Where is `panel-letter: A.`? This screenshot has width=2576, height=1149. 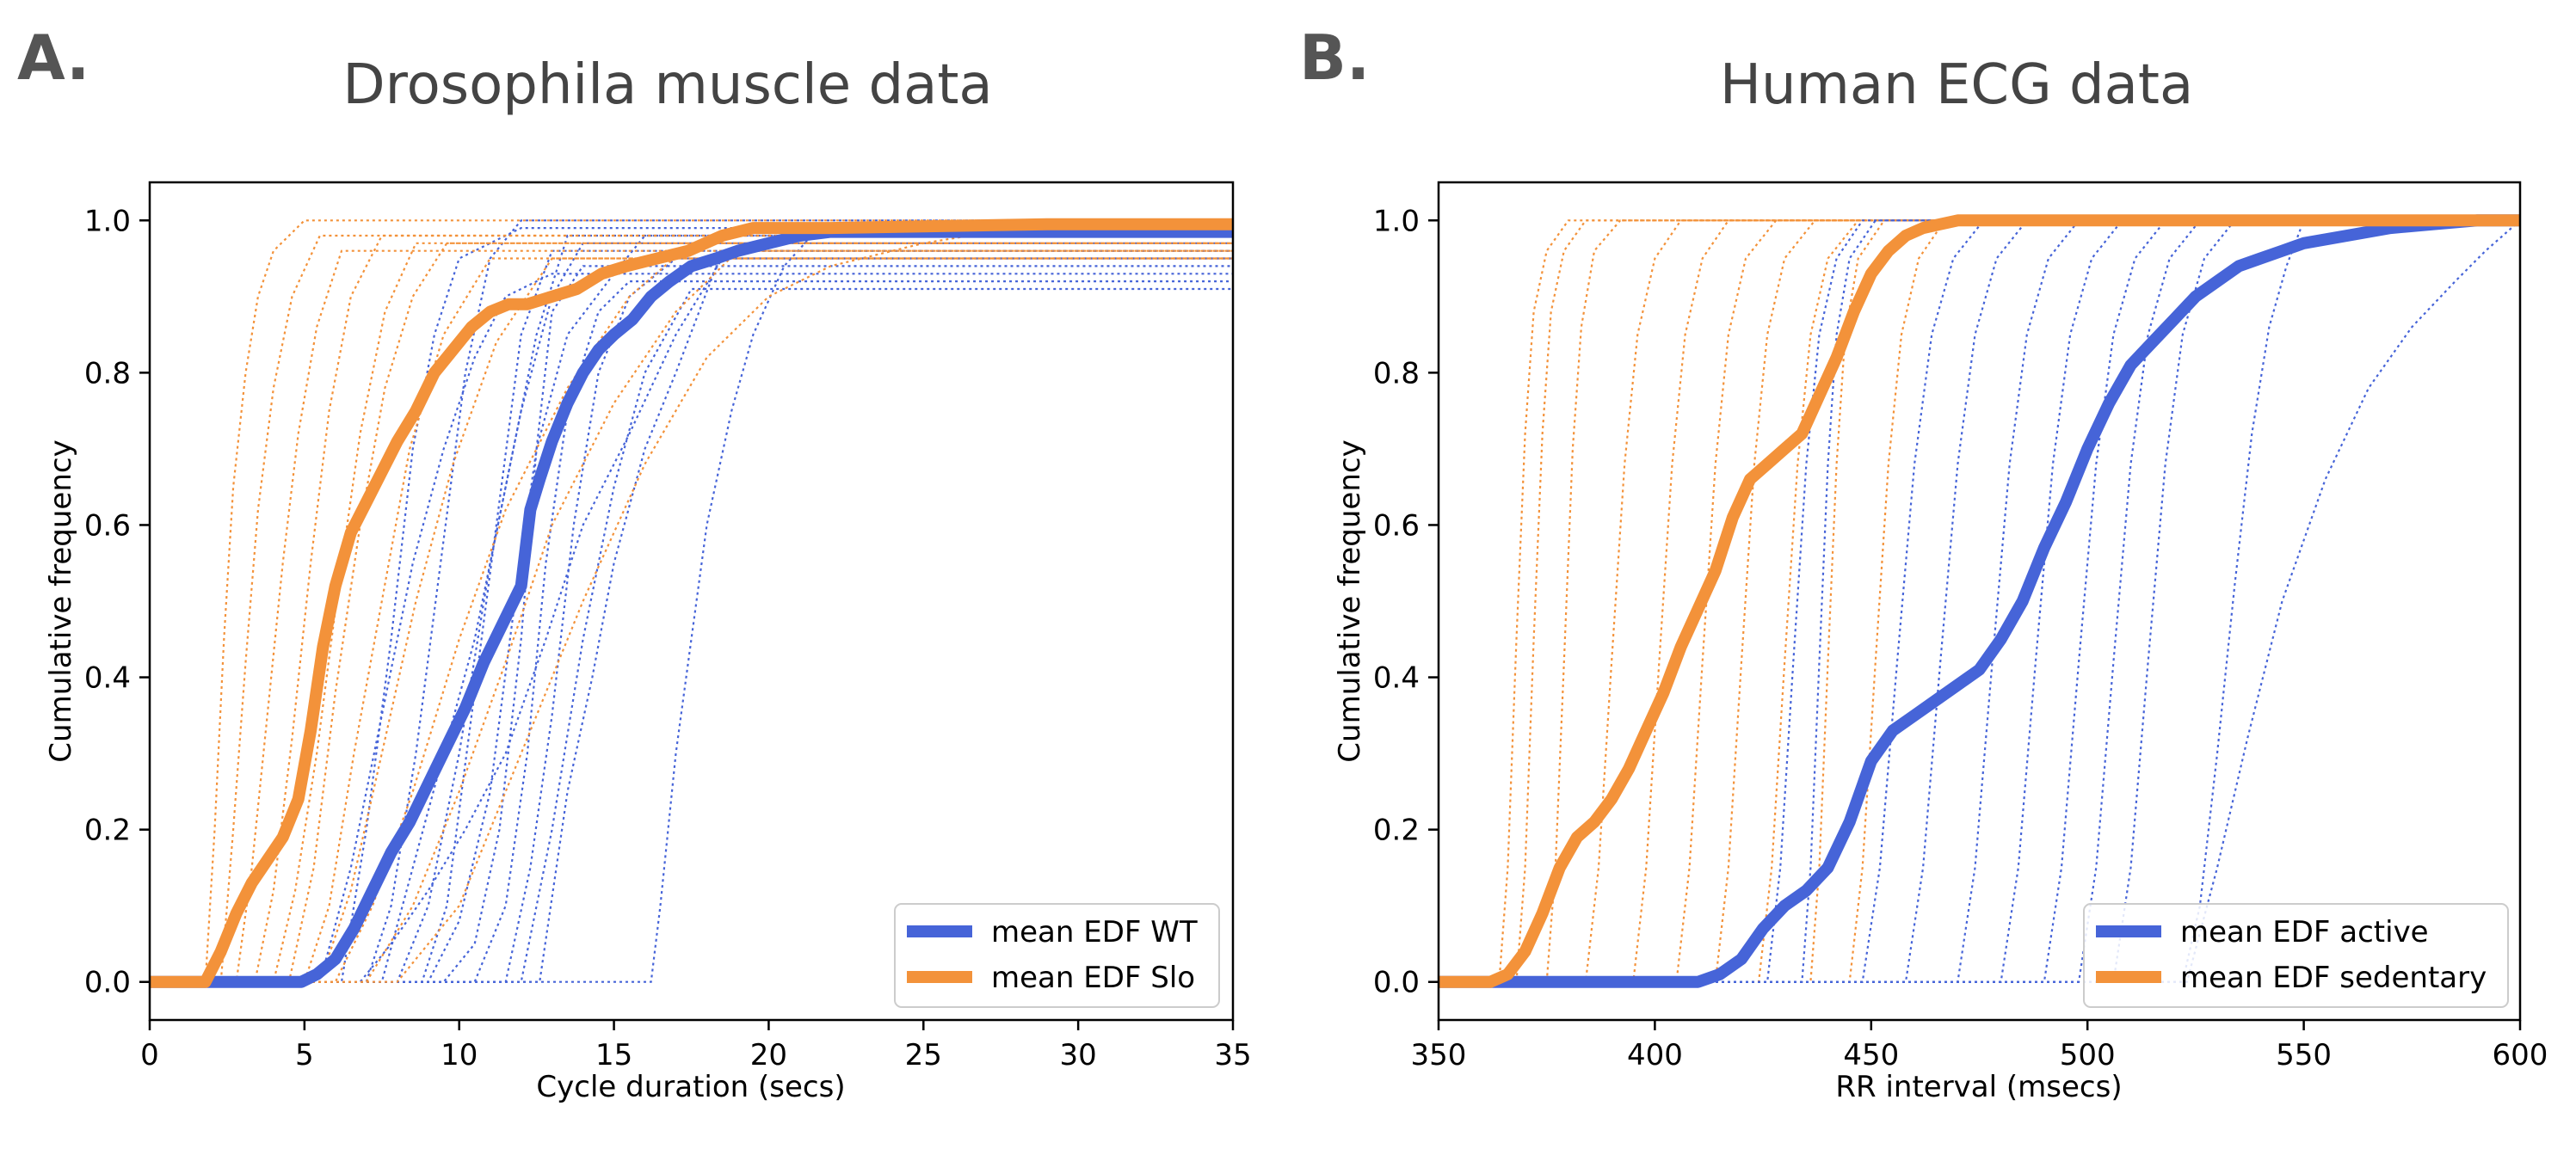 panel-letter: A. is located at coordinates (53, 58).